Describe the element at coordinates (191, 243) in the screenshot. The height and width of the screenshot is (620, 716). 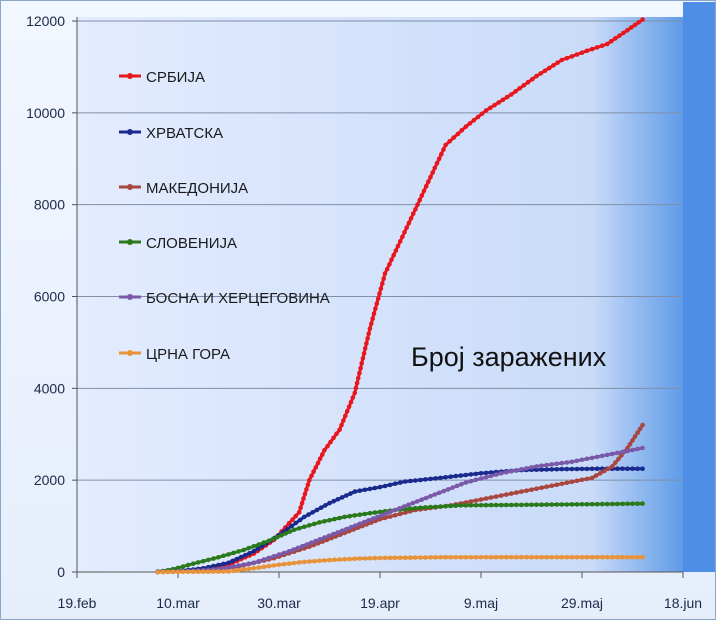
I see `legend-label: СЛОВЕНИЈА` at that location.